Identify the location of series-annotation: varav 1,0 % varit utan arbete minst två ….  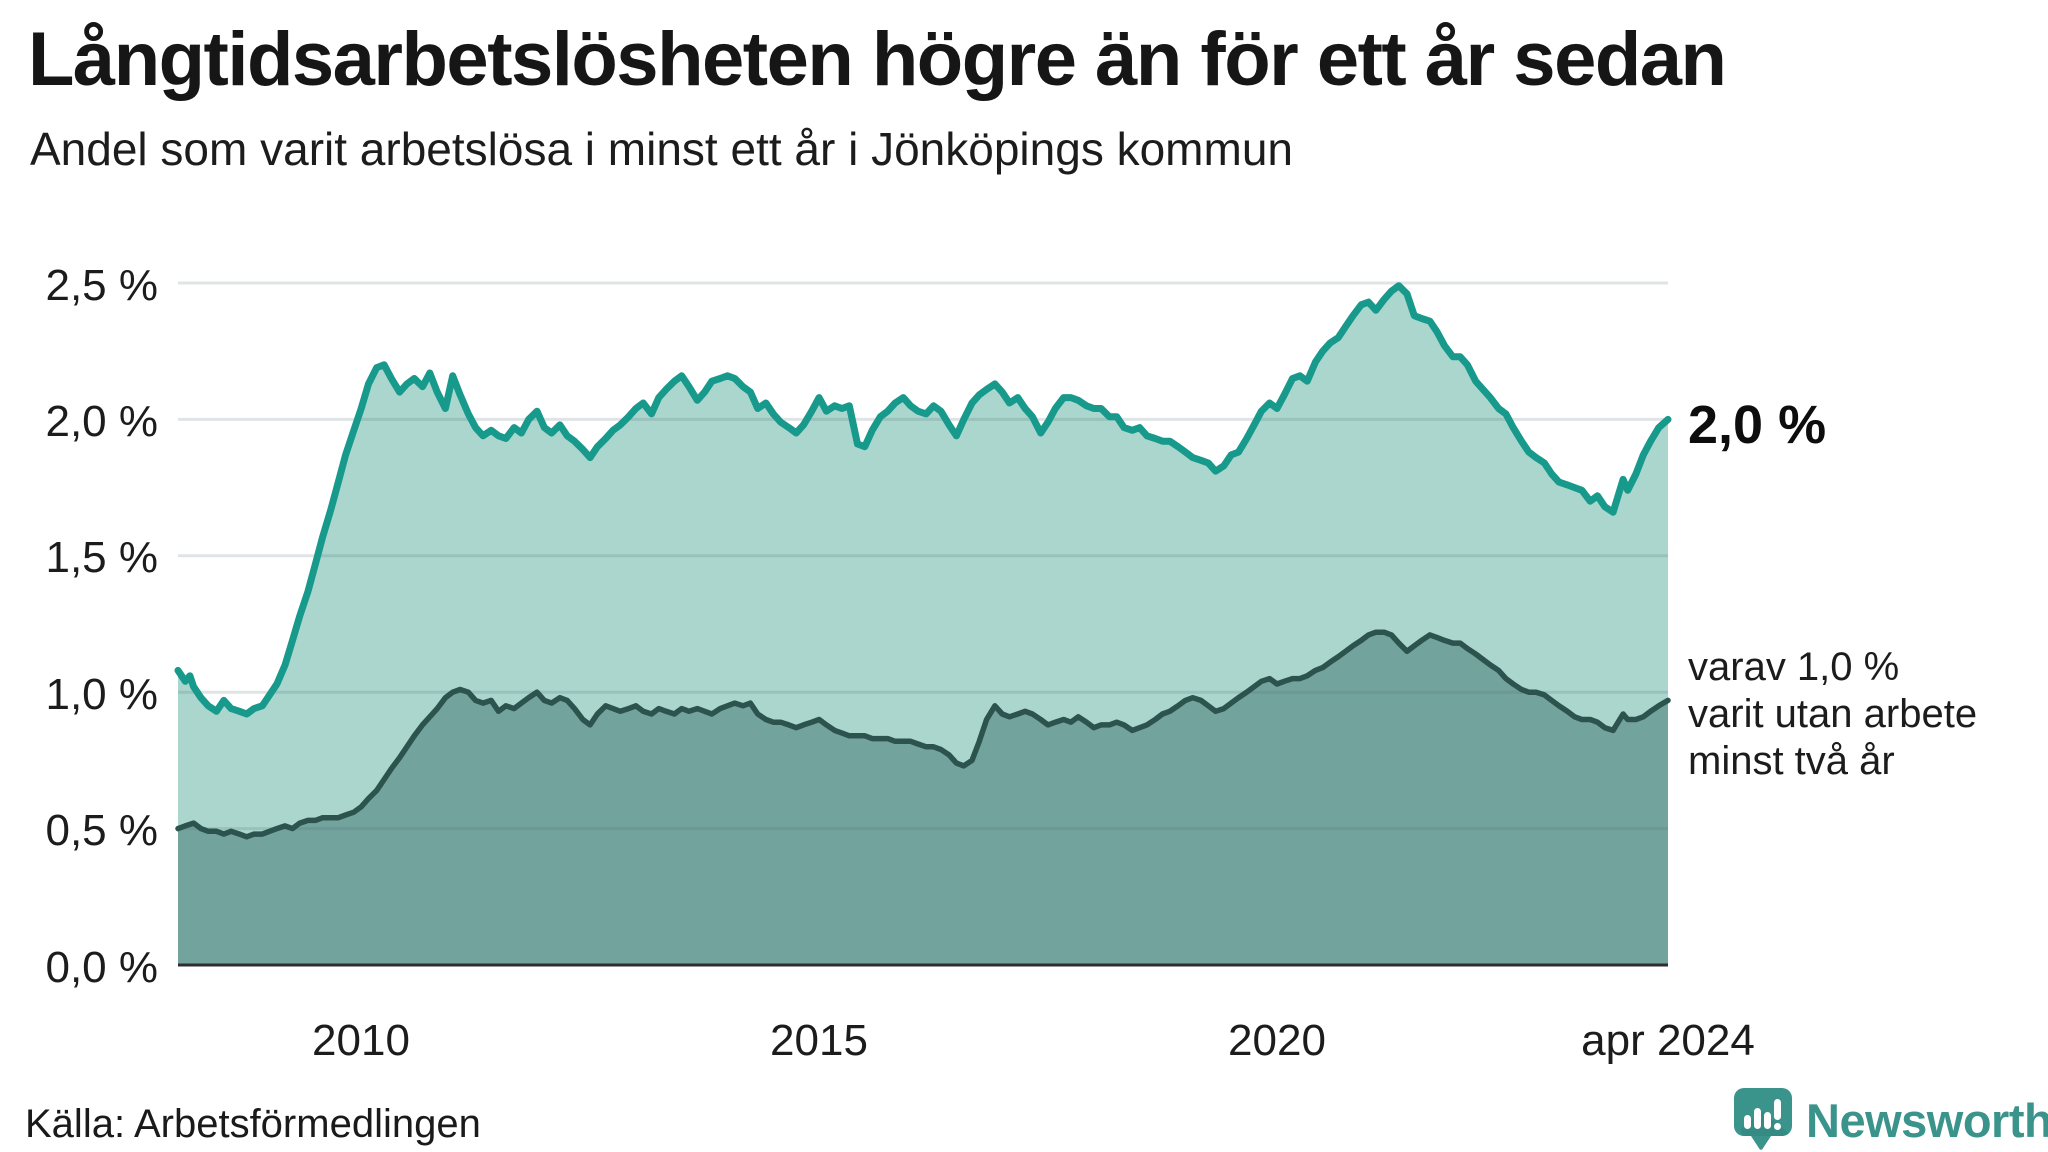
(1832, 714).